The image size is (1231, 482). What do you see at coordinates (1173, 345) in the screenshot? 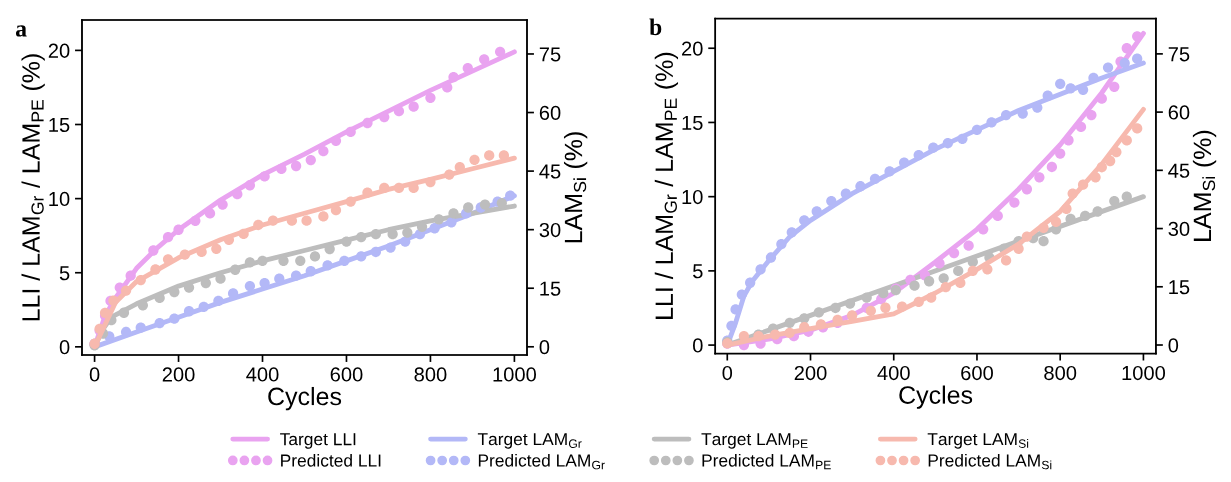
I see `y2-tick-label: 0` at bounding box center [1173, 345].